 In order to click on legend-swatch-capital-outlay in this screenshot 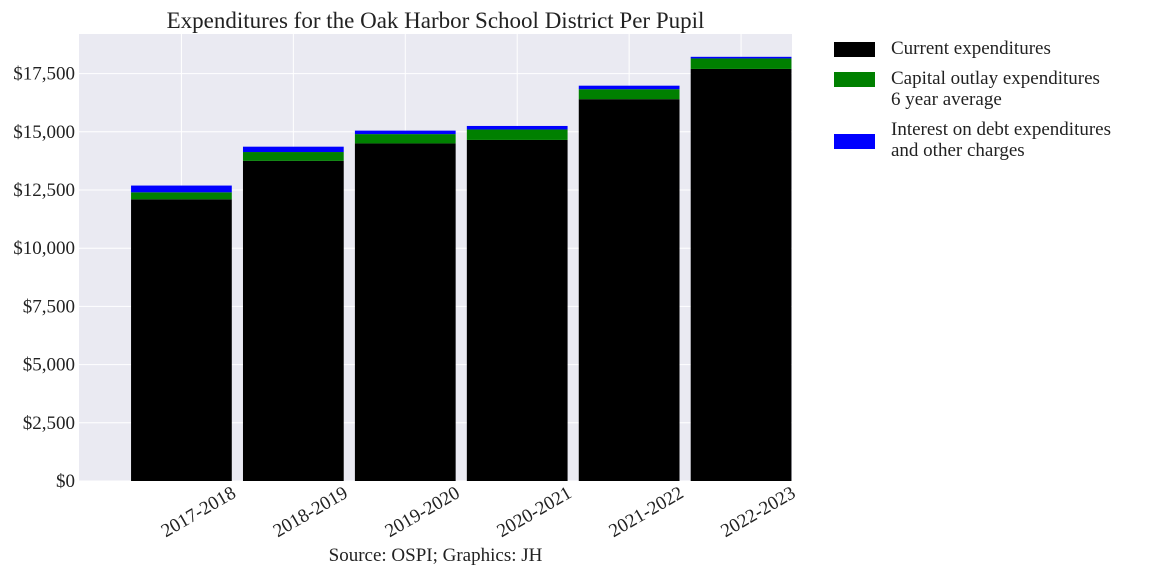, I will do `click(854, 79)`.